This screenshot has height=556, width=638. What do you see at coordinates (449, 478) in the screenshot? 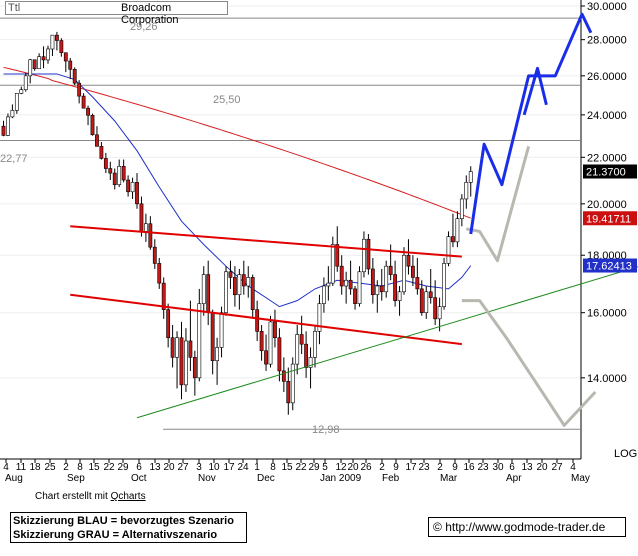
I see `x-month-label: Mar` at bounding box center [449, 478].